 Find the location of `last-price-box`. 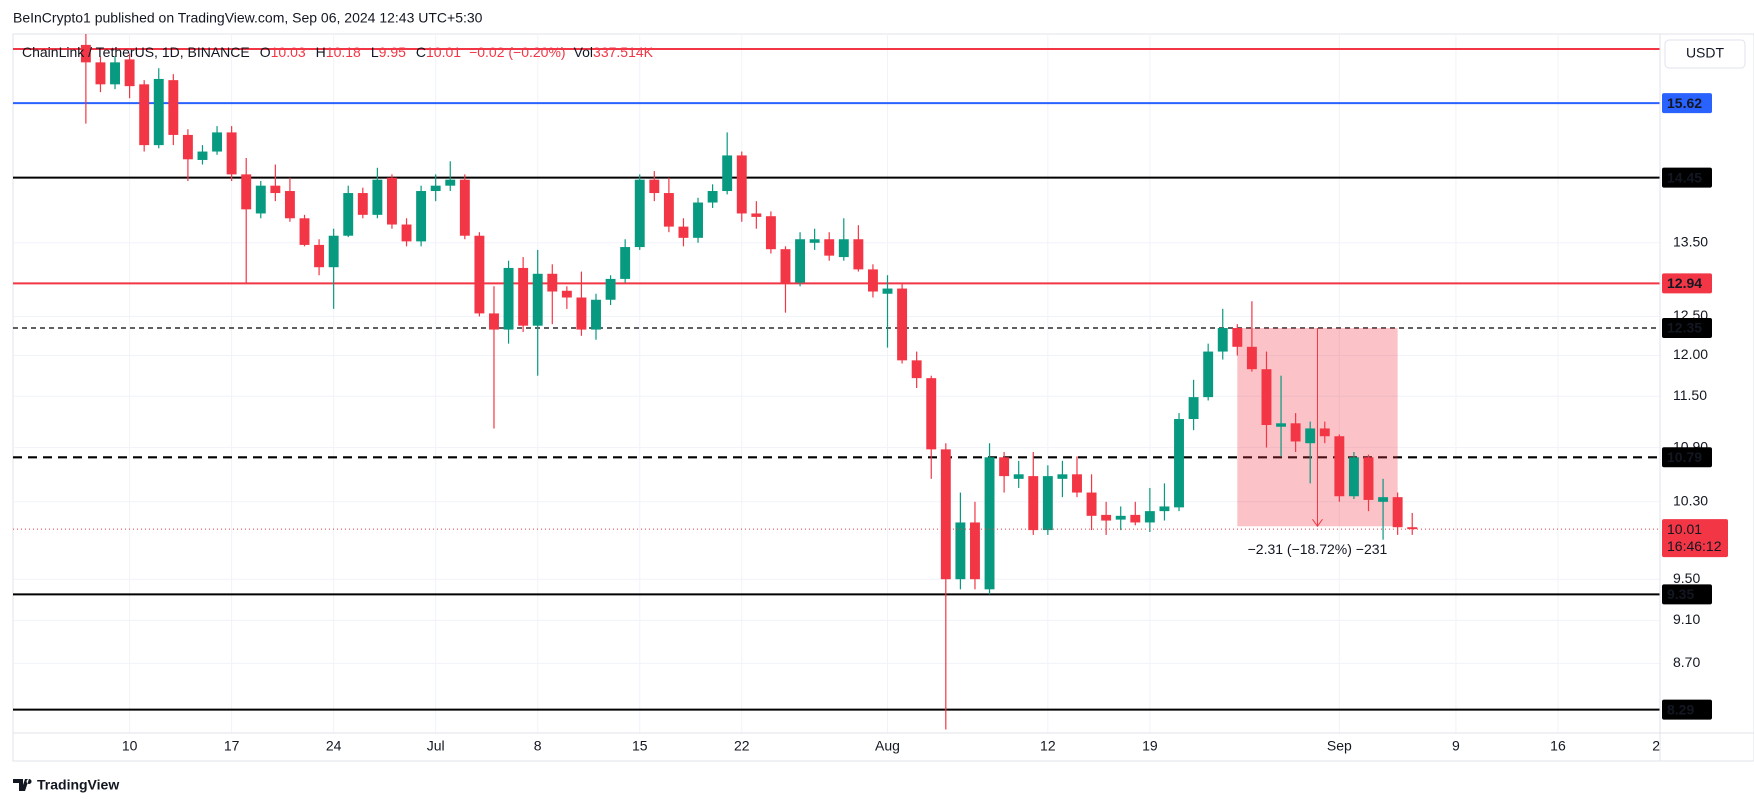

last-price-box is located at coordinates (1695, 538).